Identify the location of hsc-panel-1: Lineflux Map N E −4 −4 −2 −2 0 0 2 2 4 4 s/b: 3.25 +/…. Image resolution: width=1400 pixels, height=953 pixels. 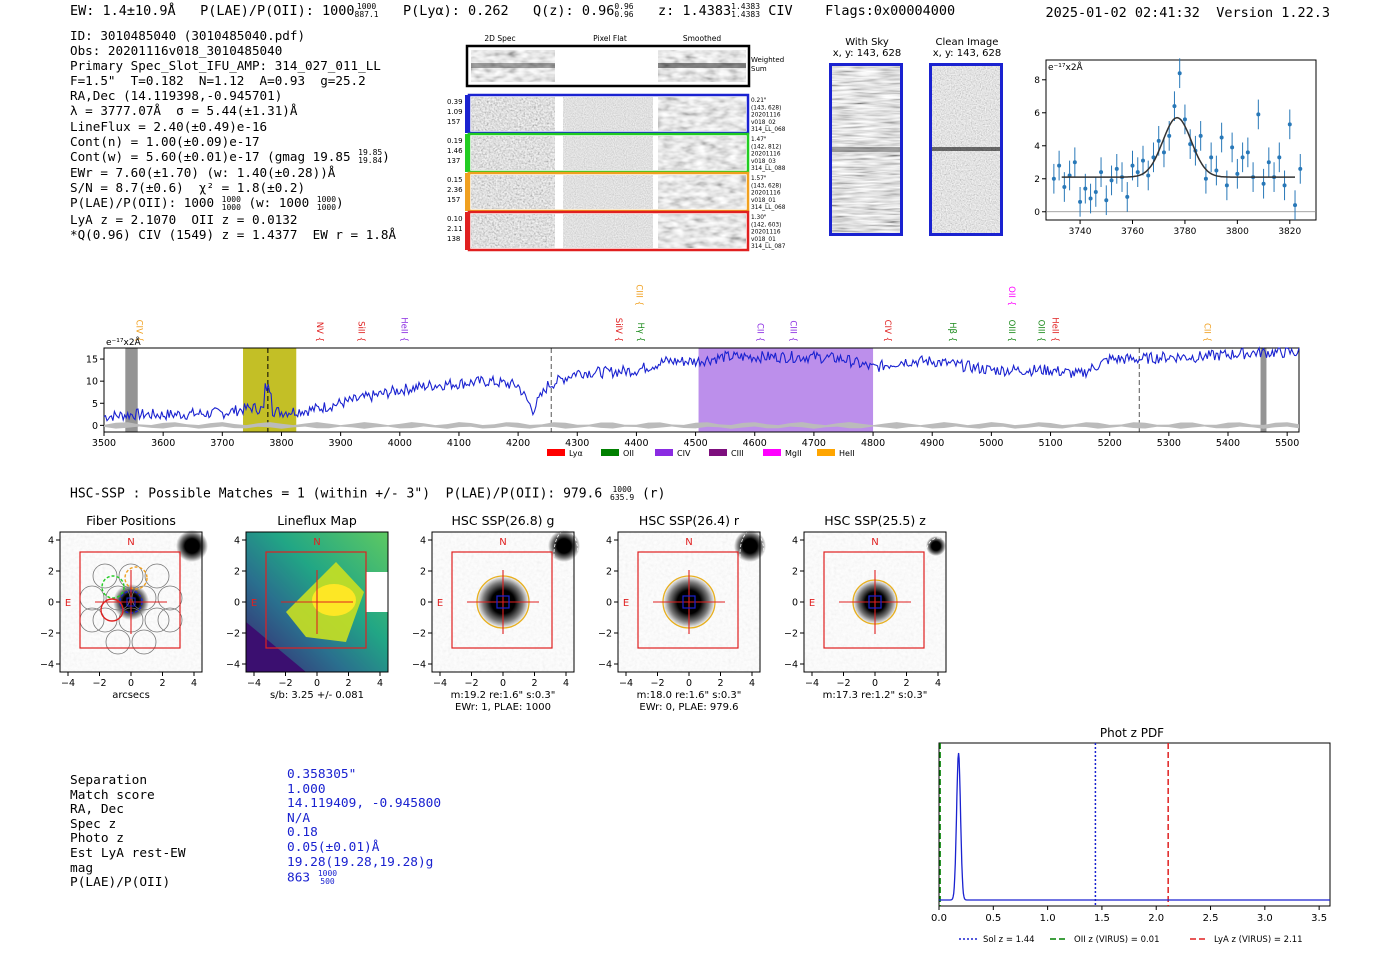
(307, 607).